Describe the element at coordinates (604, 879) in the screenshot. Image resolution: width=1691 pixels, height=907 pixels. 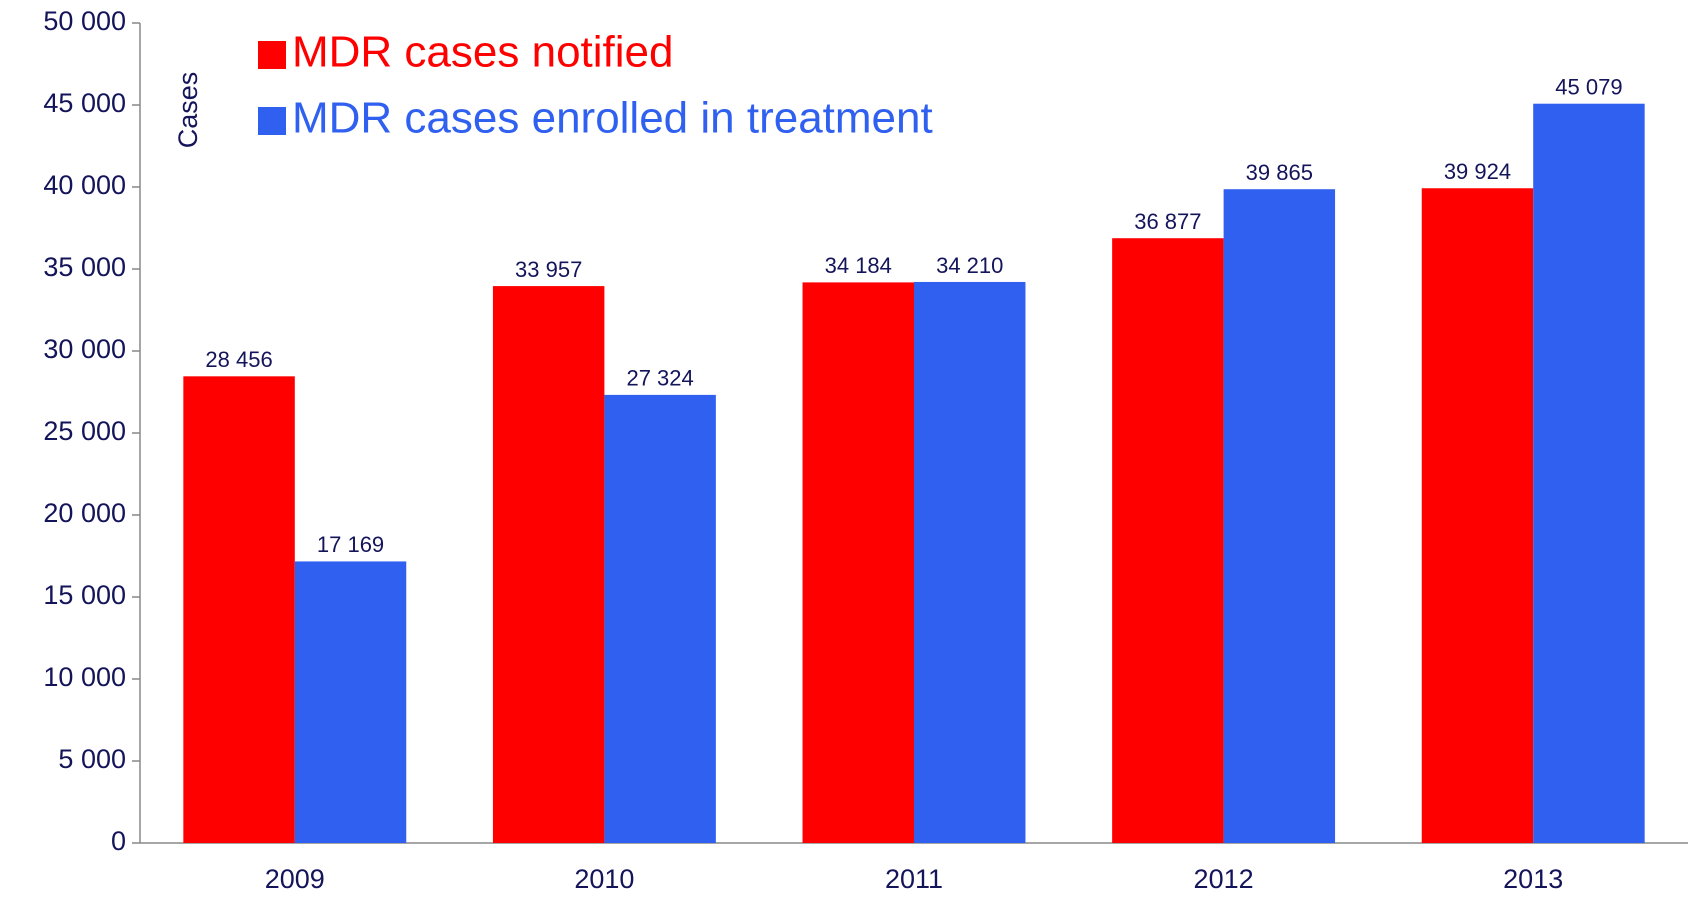
I see `x-tick-label: 2010` at that location.